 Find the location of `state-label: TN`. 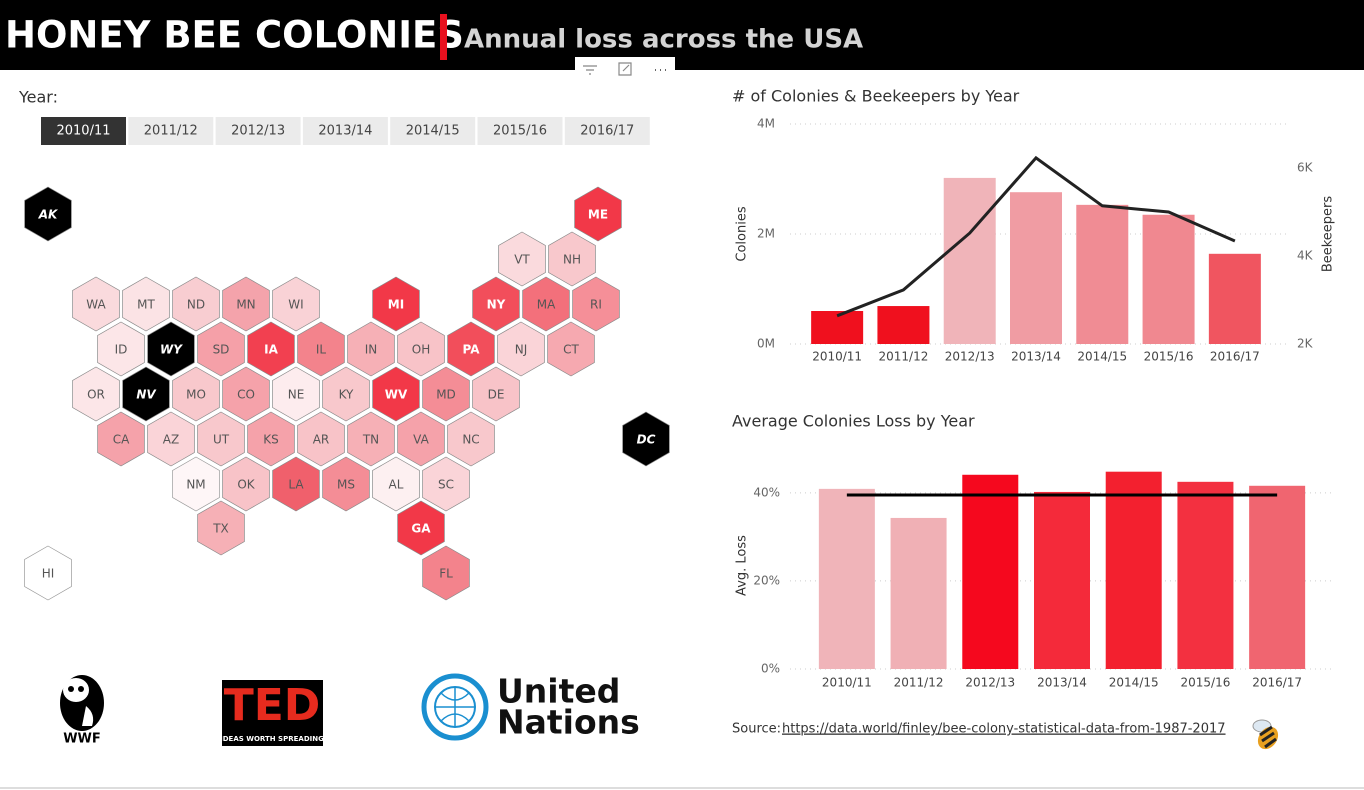

state-label: TN is located at coordinates (370, 440).